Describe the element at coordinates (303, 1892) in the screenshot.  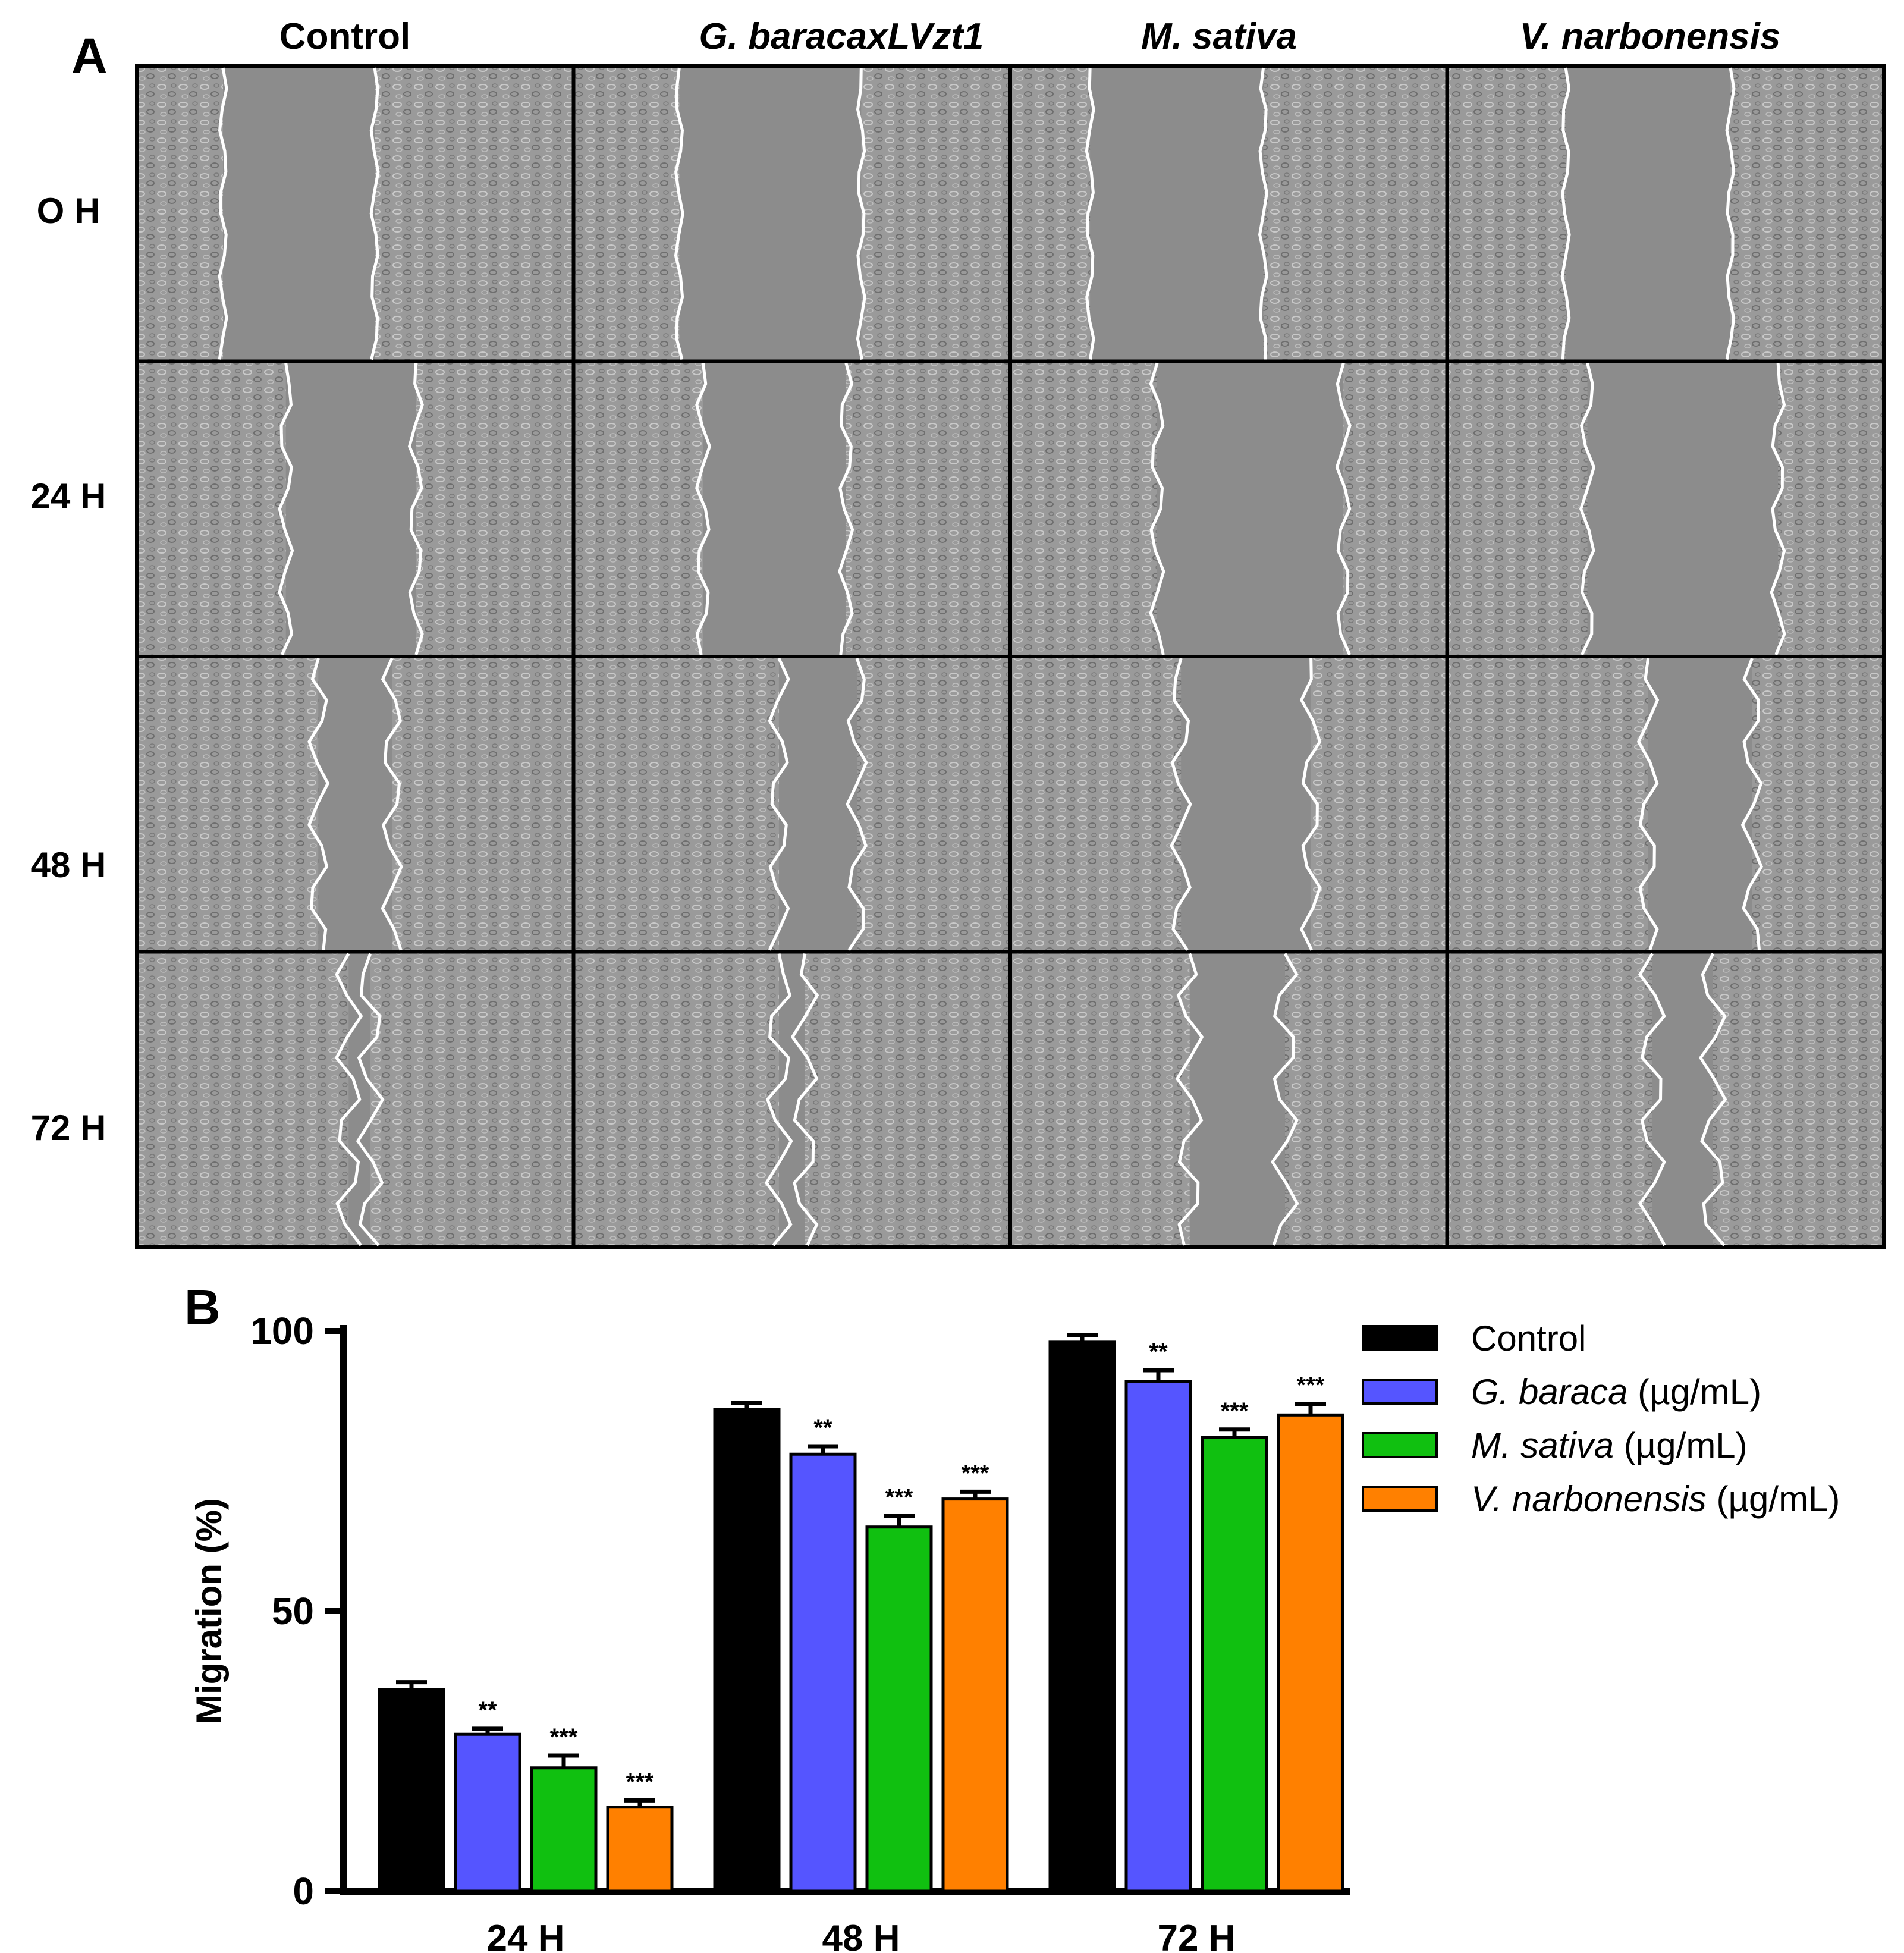
I see `y-tick-label: 0` at that location.